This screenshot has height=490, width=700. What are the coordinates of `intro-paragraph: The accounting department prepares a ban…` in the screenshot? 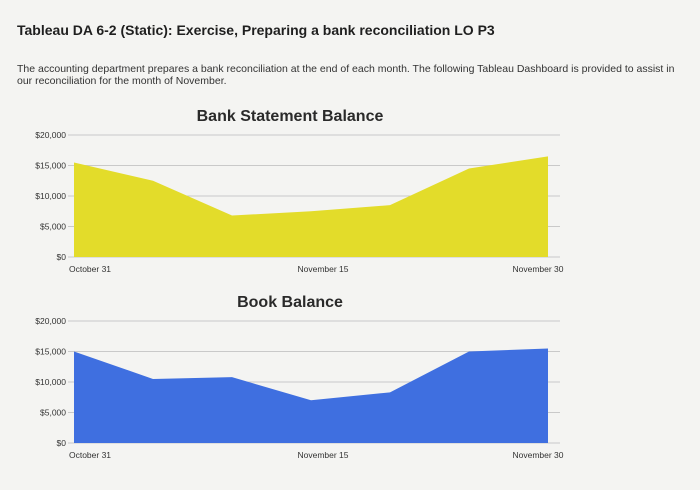 It's located at (346, 75).